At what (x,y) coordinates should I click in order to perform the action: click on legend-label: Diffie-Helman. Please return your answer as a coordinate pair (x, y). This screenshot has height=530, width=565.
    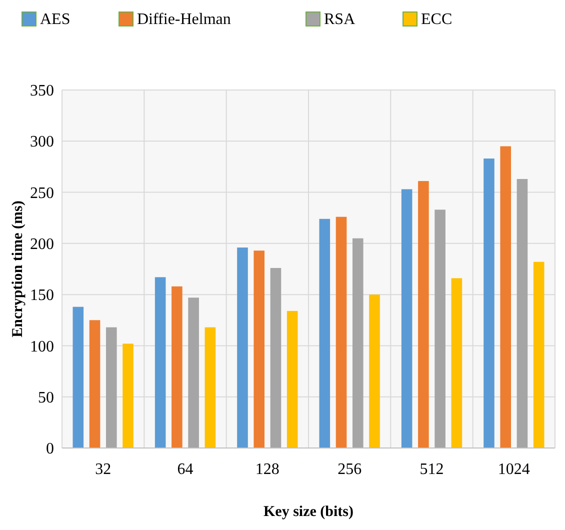
    Looking at the image, I should click on (184, 19).